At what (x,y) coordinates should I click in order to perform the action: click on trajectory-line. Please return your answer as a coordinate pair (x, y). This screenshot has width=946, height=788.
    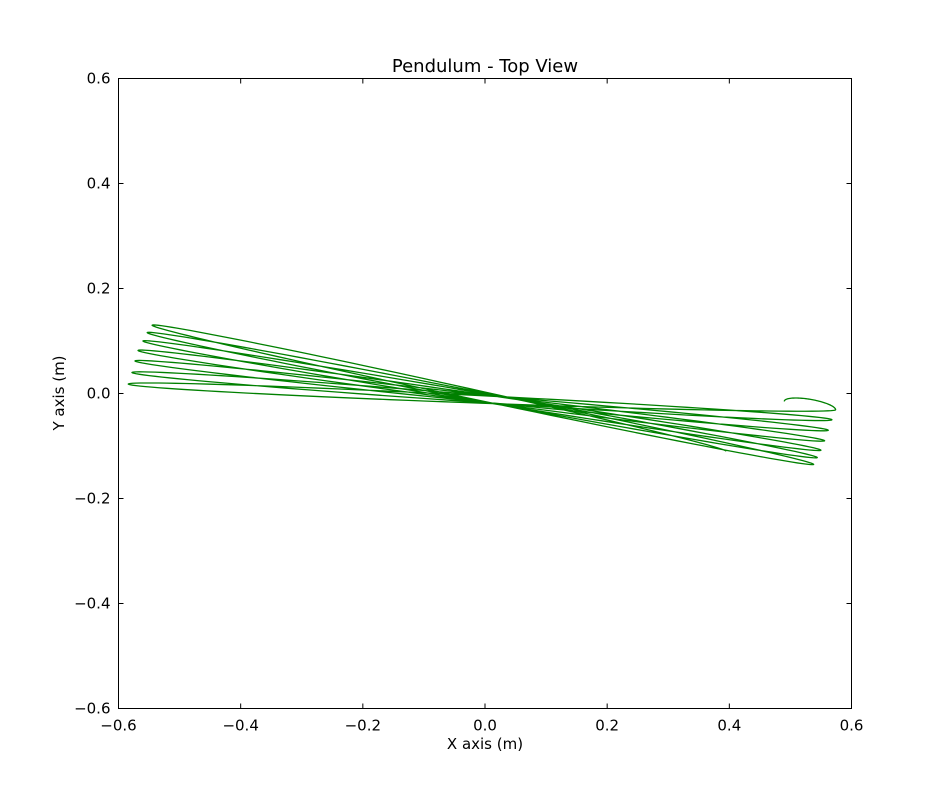
    Looking at the image, I should click on (482, 395).